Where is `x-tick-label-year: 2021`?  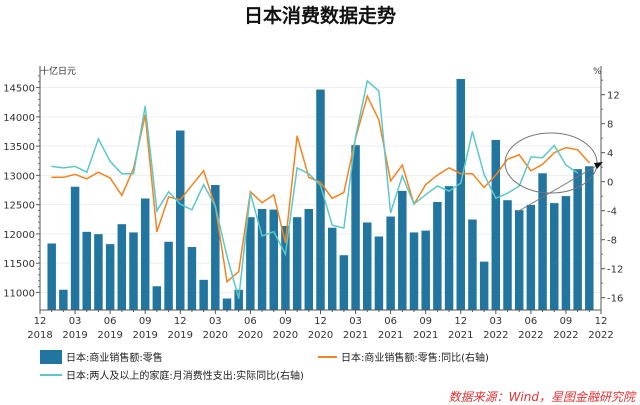
x-tick-label-year: 2021 is located at coordinates (390, 335).